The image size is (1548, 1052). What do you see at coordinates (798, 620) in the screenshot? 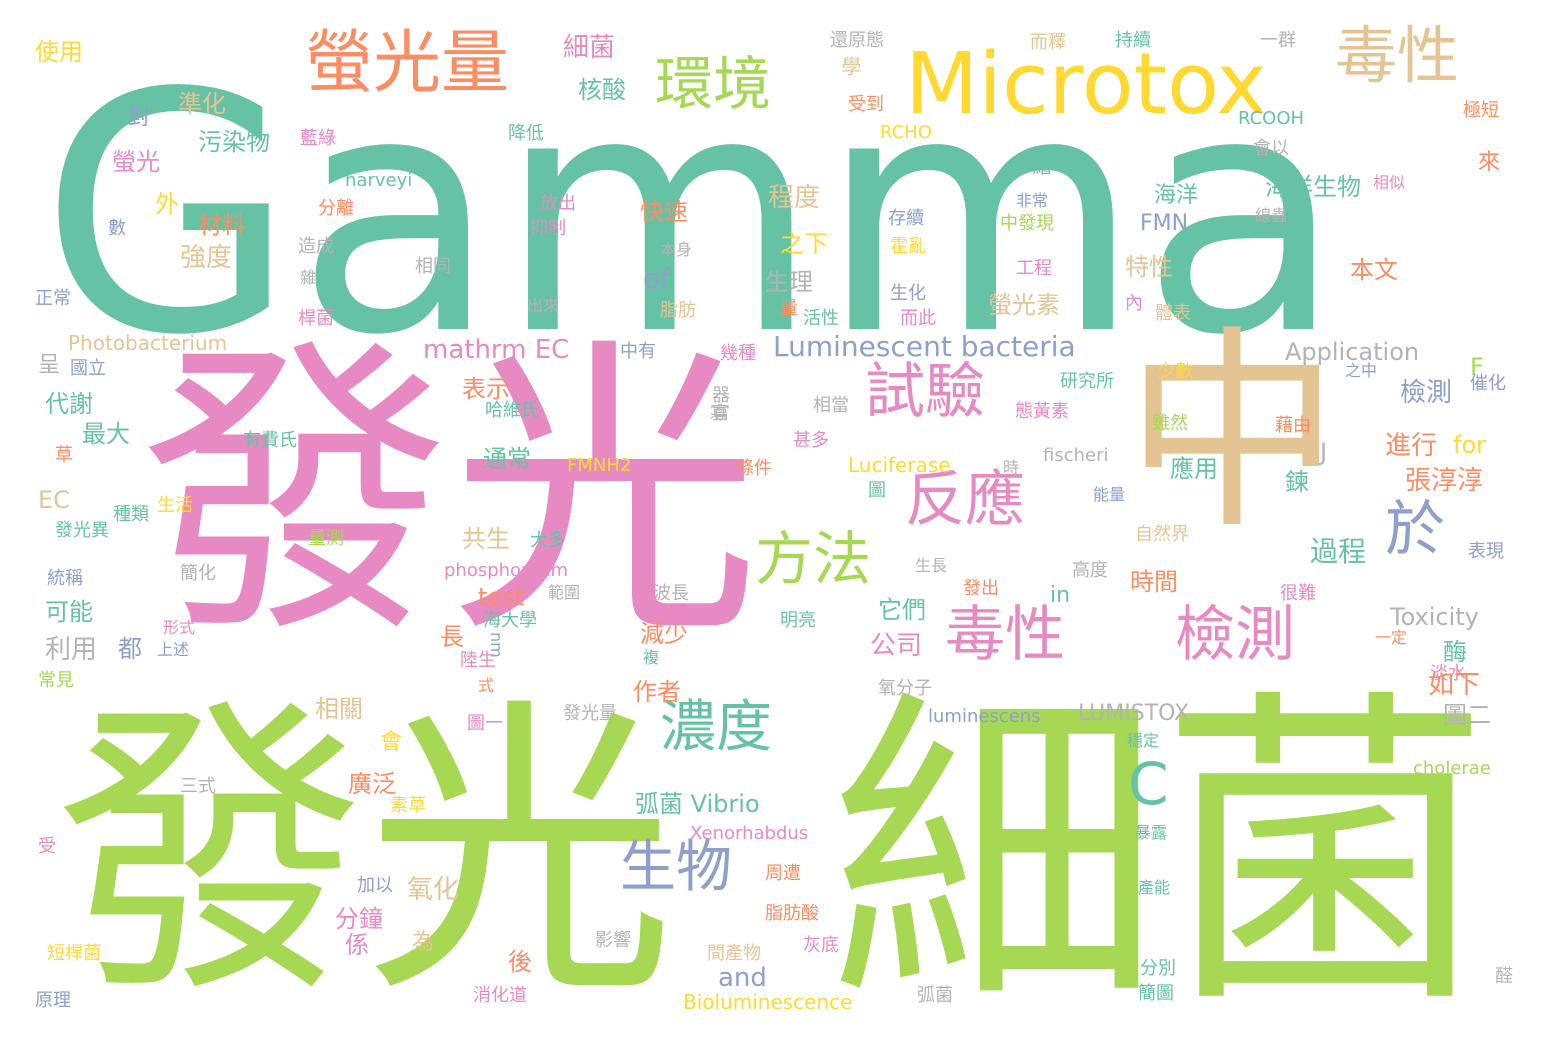
I see `word-cloud-word: 明亮` at bounding box center [798, 620].